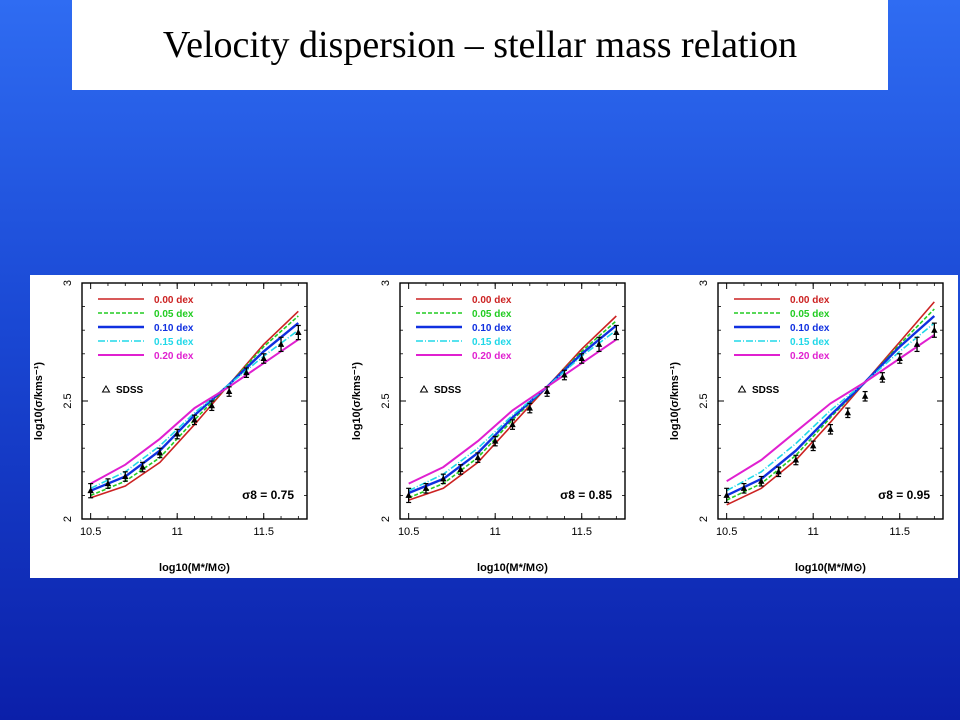 The height and width of the screenshot is (720, 960). I want to click on series-line-015-dex, so click(830, 407).